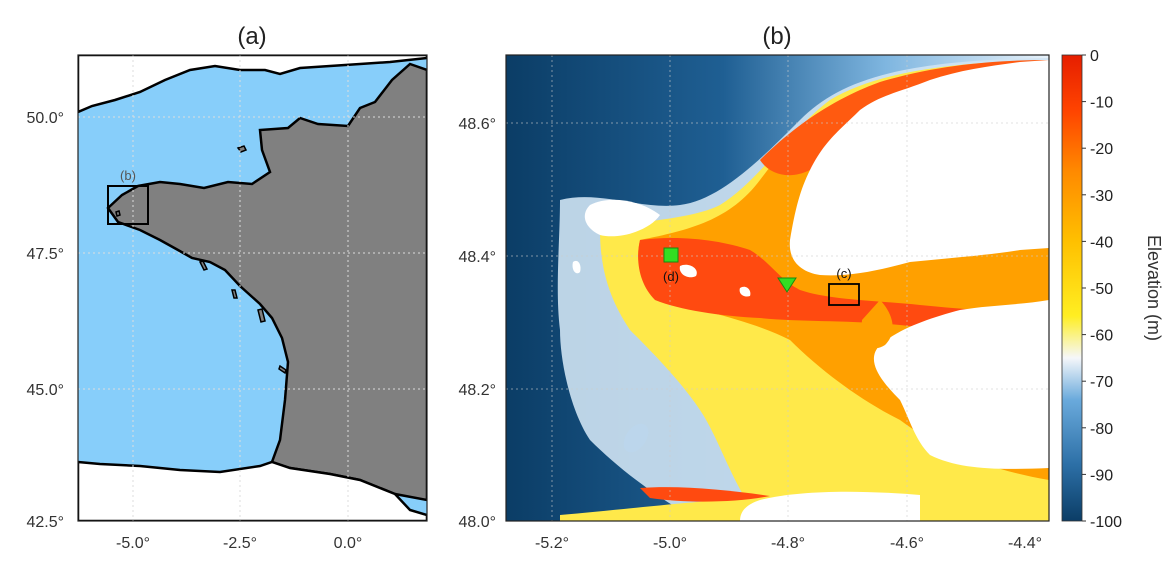  I want to click on x-tick: -4.8°, so click(788, 543).